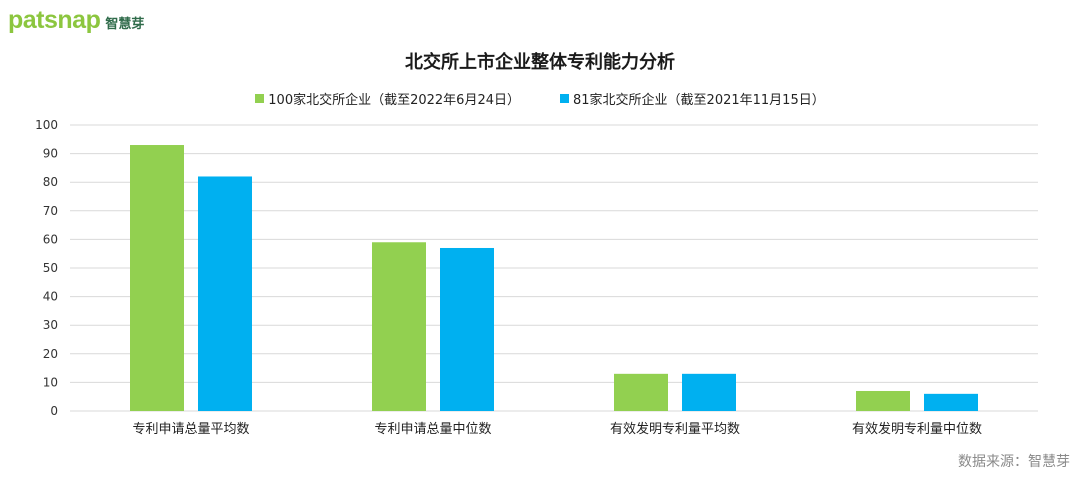 This screenshot has width=1080, height=478. Describe the element at coordinates (50, 268) in the screenshot. I see `y-tick-label: 50` at that location.